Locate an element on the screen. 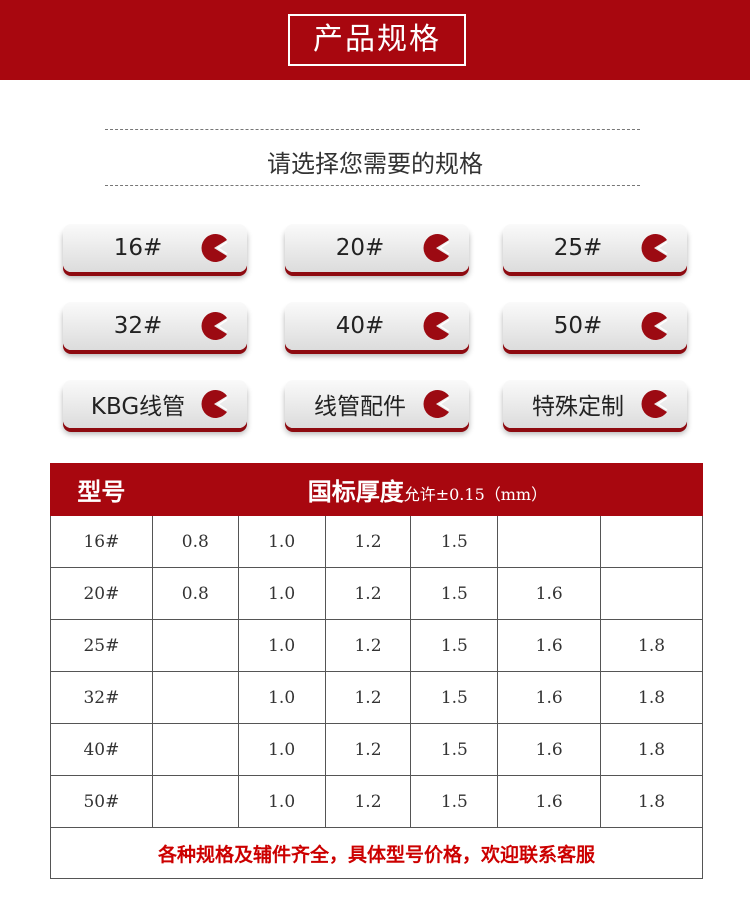 The width and height of the screenshot is (750, 906). model-cell: 50# is located at coordinates (101, 801).